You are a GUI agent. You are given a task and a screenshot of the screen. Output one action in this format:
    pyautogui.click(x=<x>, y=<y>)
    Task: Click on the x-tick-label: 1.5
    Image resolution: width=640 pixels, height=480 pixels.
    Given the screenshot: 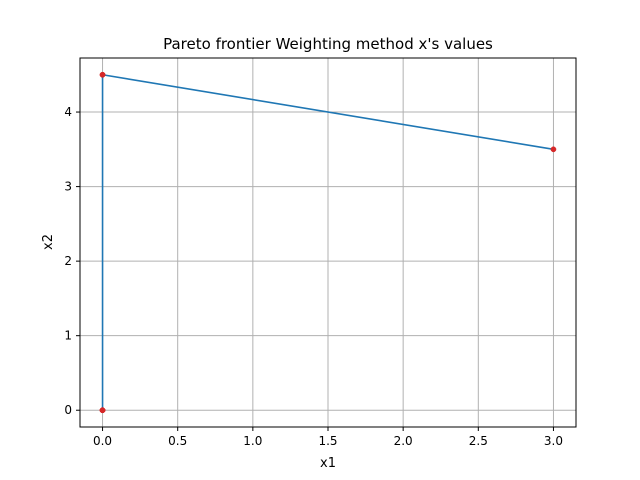 What is the action you would take?
    pyautogui.click(x=327, y=441)
    